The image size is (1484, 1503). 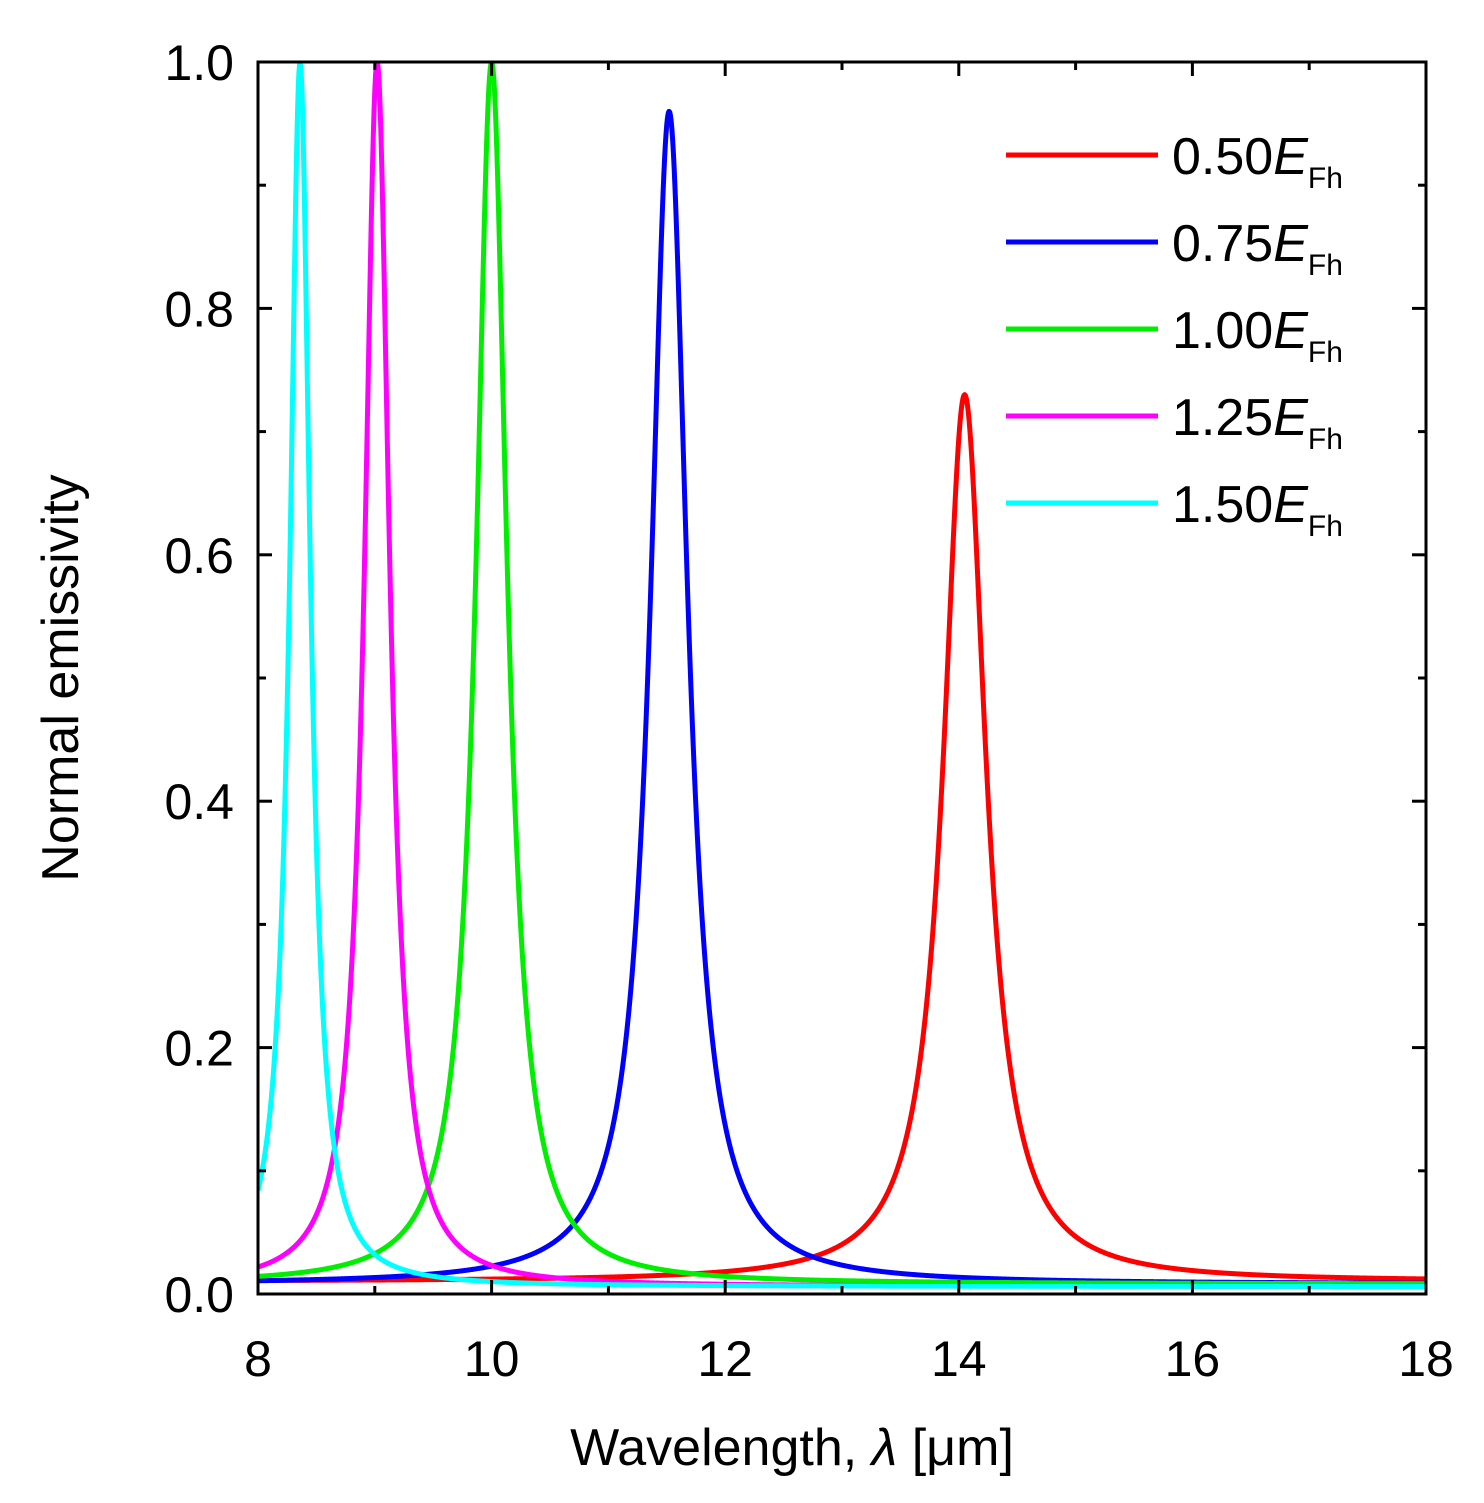 What do you see at coordinates (1222, 244) in the screenshot?
I see `legend-value: 0.75` at bounding box center [1222, 244].